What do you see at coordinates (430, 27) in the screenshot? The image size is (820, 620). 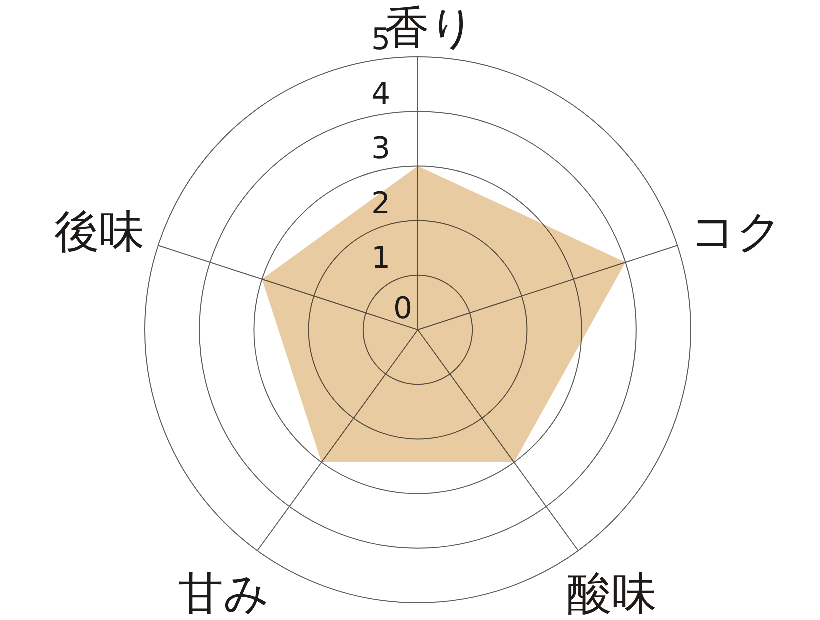 I see `spoke-label: 香り` at bounding box center [430, 27].